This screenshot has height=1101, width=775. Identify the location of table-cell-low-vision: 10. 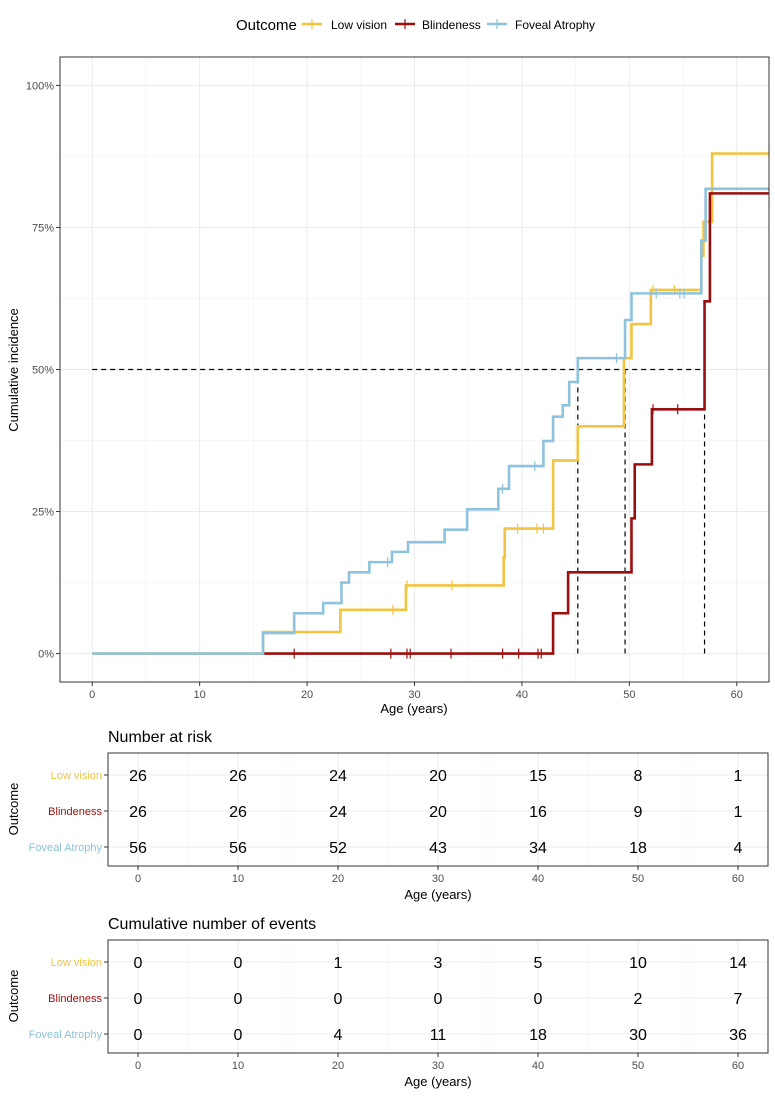
(638, 963).